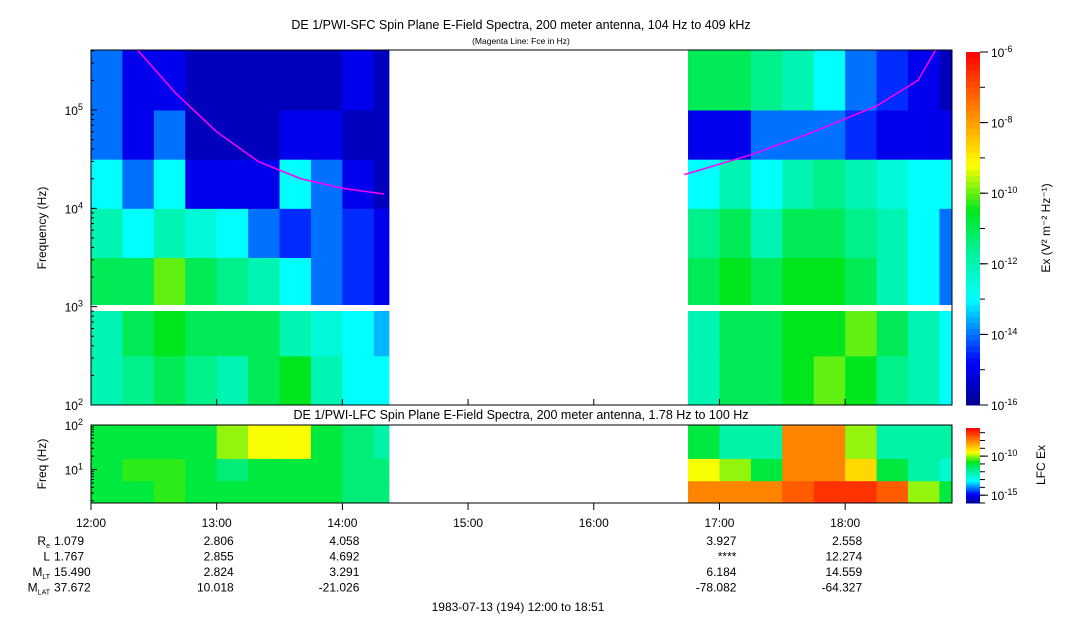 This screenshot has width=1083, height=625. I want to click on y-tick-label-base: 10, so click(72, 209).